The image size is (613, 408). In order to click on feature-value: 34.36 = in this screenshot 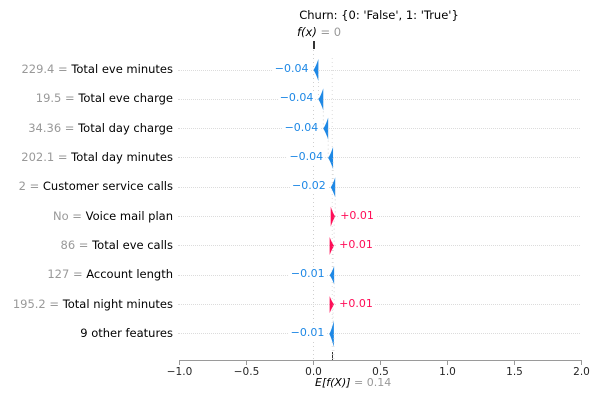, I will do `click(53, 127)`.